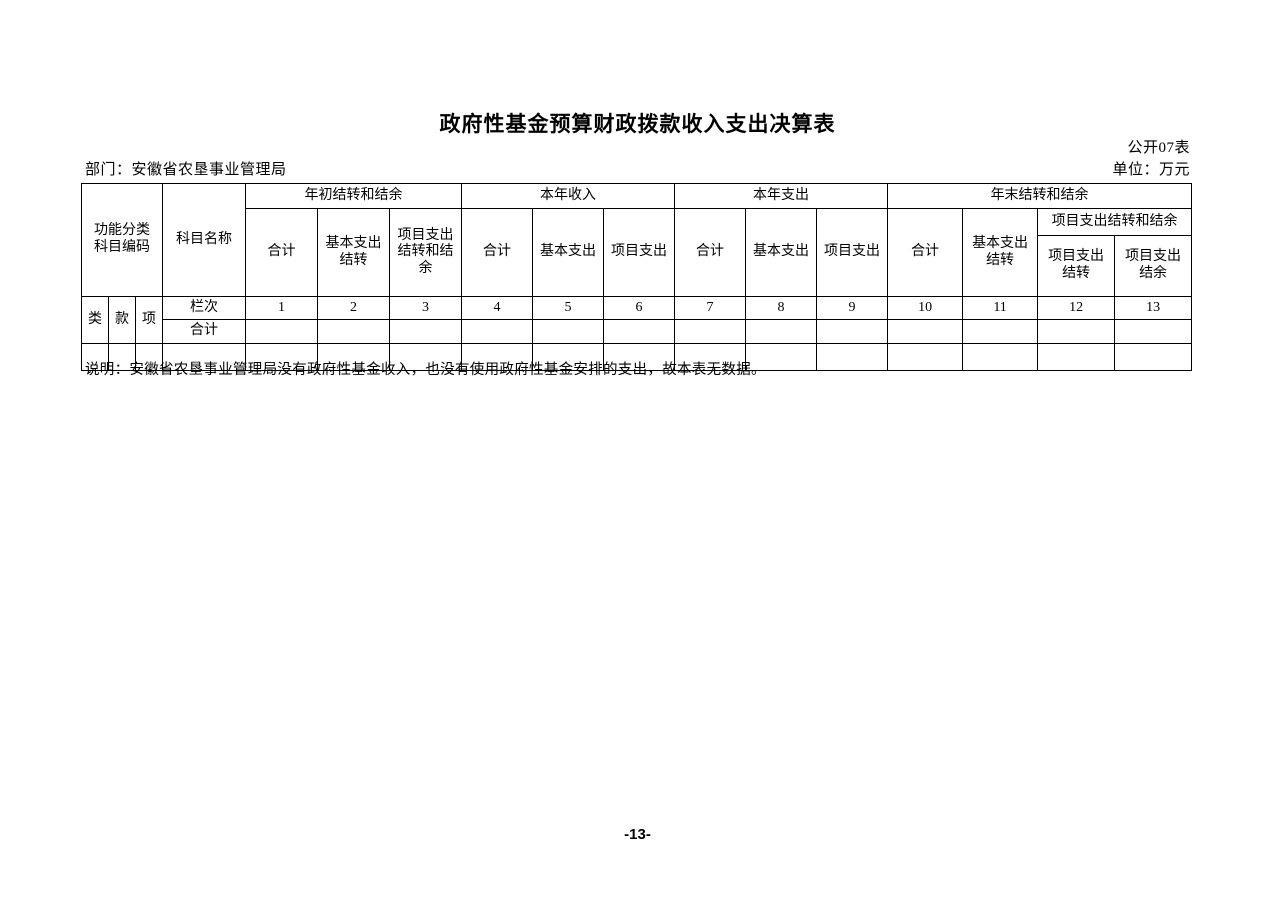 This screenshot has width=1275, height=900. Describe the element at coordinates (426, 308) in the screenshot. I see `lane-number: 3` at that location.